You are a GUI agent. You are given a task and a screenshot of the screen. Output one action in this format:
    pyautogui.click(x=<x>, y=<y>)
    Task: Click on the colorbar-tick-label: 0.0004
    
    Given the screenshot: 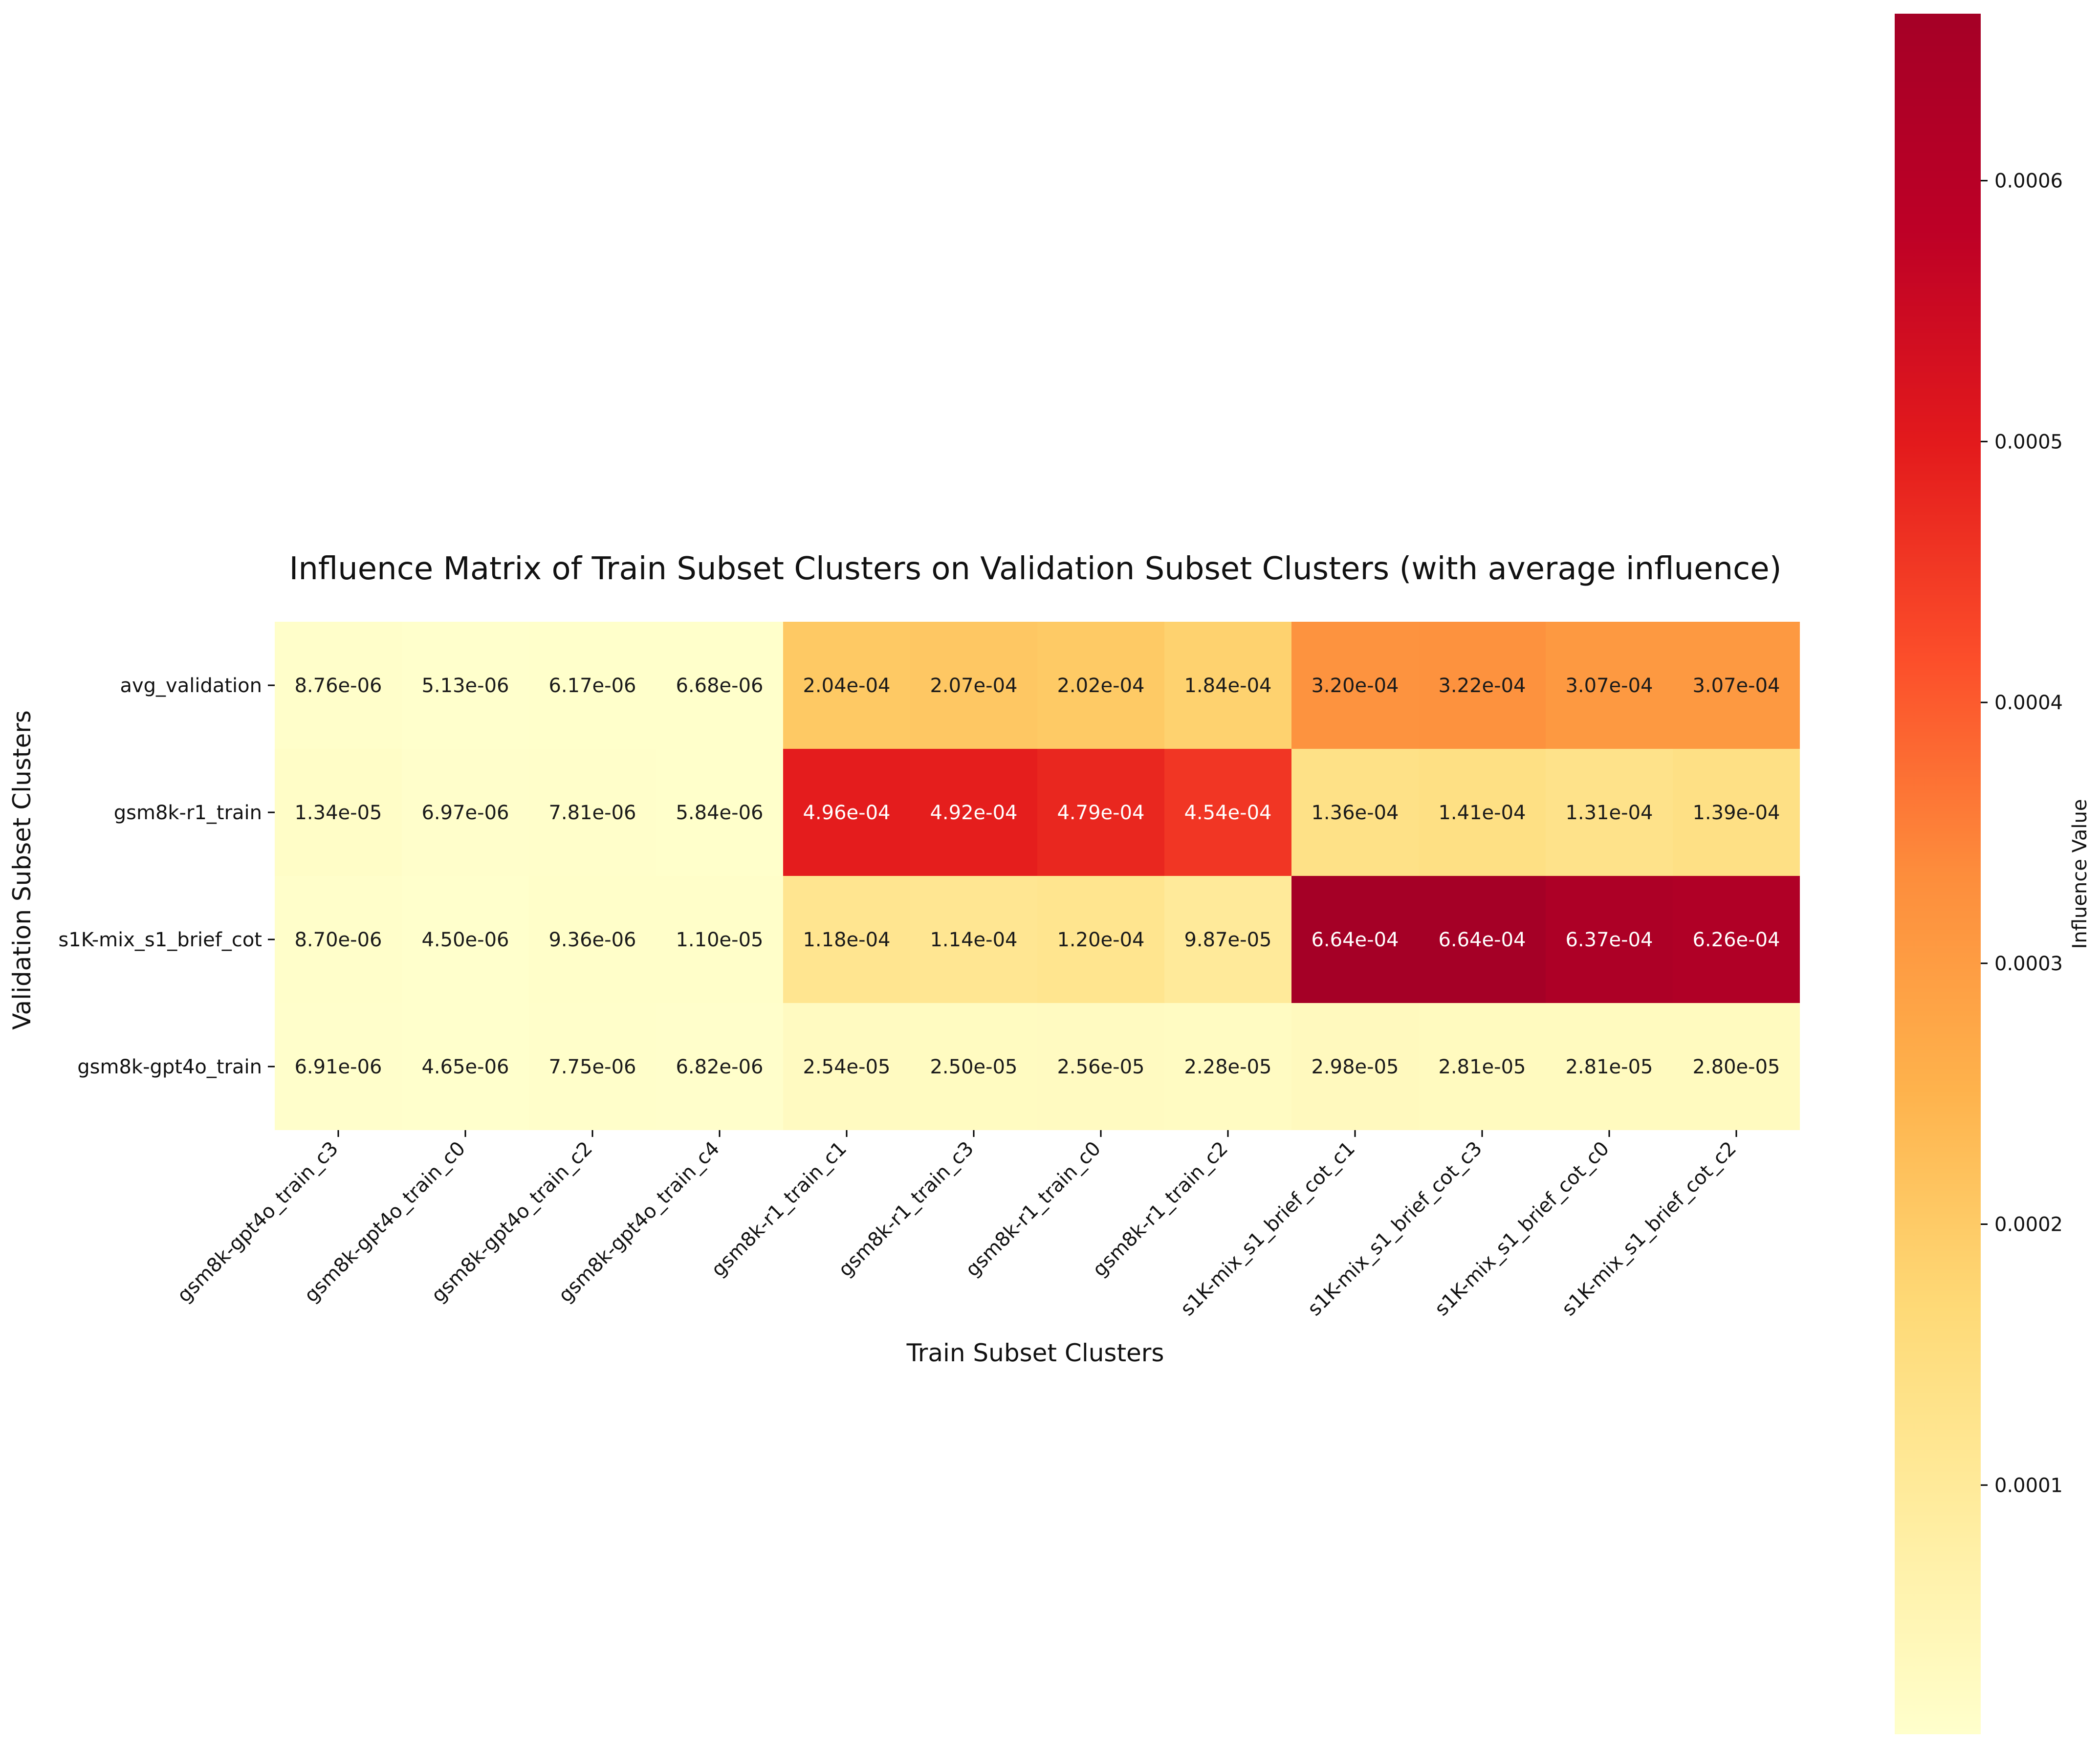 What is the action you would take?
    pyautogui.click(x=2029, y=703)
    